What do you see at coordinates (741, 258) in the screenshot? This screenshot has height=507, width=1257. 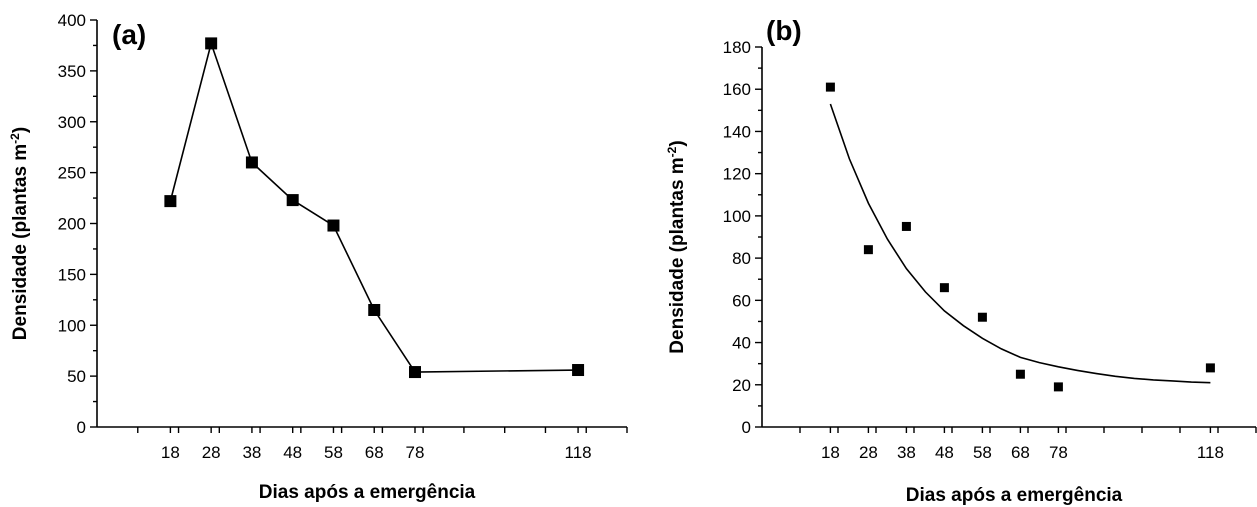 I see `y-tick-label: 80` at bounding box center [741, 258].